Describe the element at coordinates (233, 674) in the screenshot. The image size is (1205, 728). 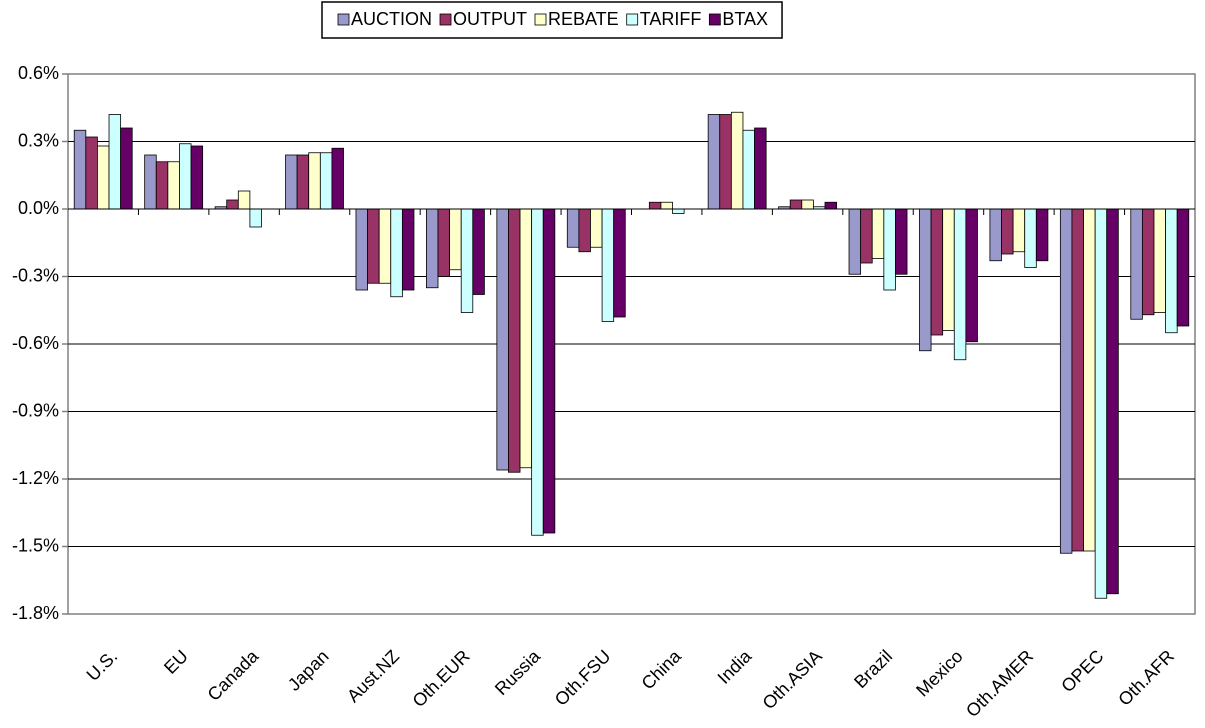
I see `x-tick-label: Canada` at that location.